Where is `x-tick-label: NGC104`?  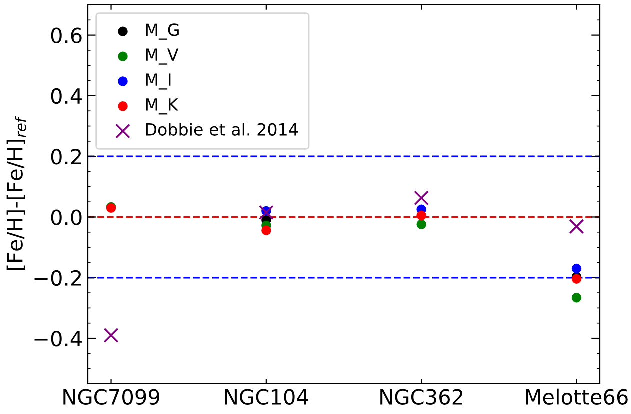 x-tick-label: NGC104 is located at coordinates (266, 397).